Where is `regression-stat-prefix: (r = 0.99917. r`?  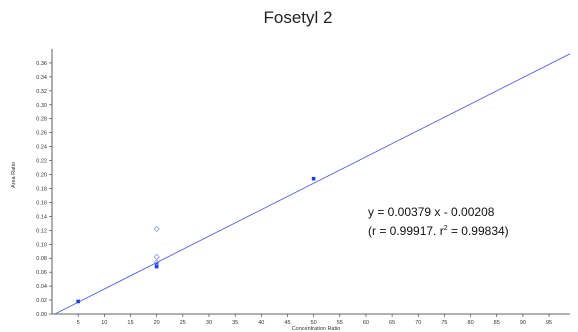 regression-stat-prefix: (r = 0.99917. r is located at coordinates (406, 231).